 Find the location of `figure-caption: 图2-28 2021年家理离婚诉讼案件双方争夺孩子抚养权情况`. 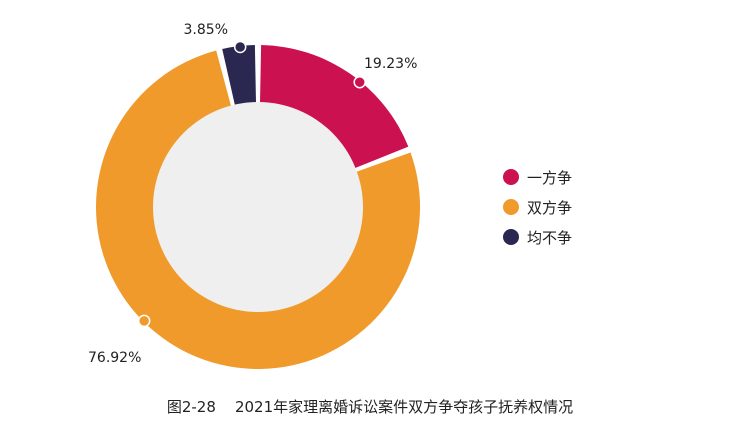

figure-caption: 图2-28 2021年家理离婚诉讼案件双方争夺孩子抚养权情况 is located at coordinates (370, 406).